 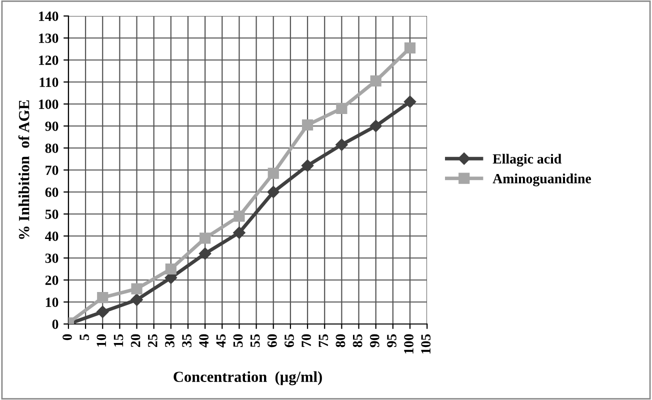 What do you see at coordinates (341, 341) in the screenshot?
I see `x-tick-label: 80` at bounding box center [341, 341].